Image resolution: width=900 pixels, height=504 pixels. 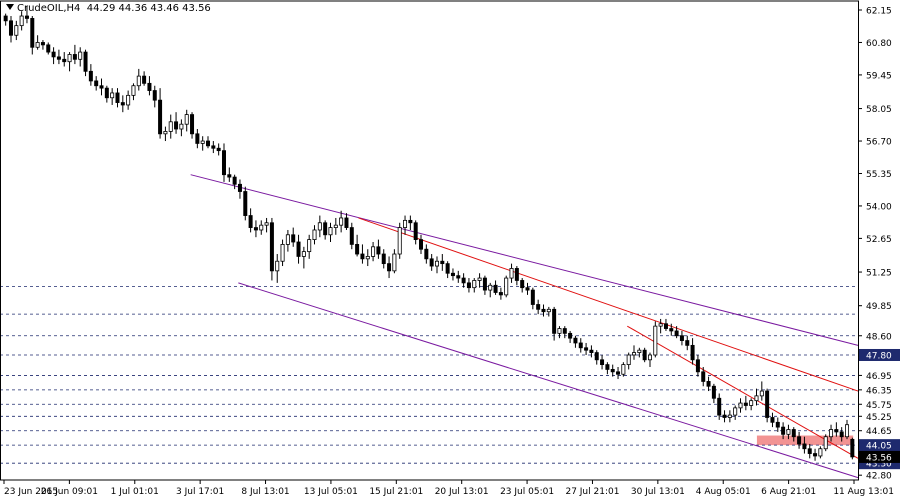 What do you see at coordinates (879, 377) in the screenshot?
I see `y-tick-label: 46.95` at bounding box center [879, 377].